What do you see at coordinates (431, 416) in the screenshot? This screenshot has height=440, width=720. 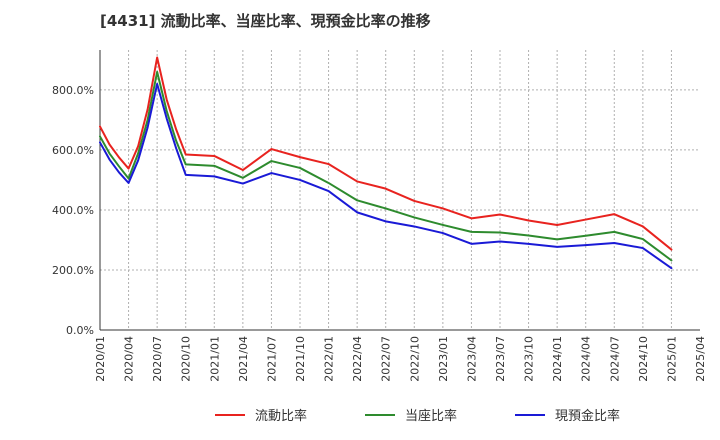 I see `legend-label-2: 当座比率` at bounding box center [431, 416].